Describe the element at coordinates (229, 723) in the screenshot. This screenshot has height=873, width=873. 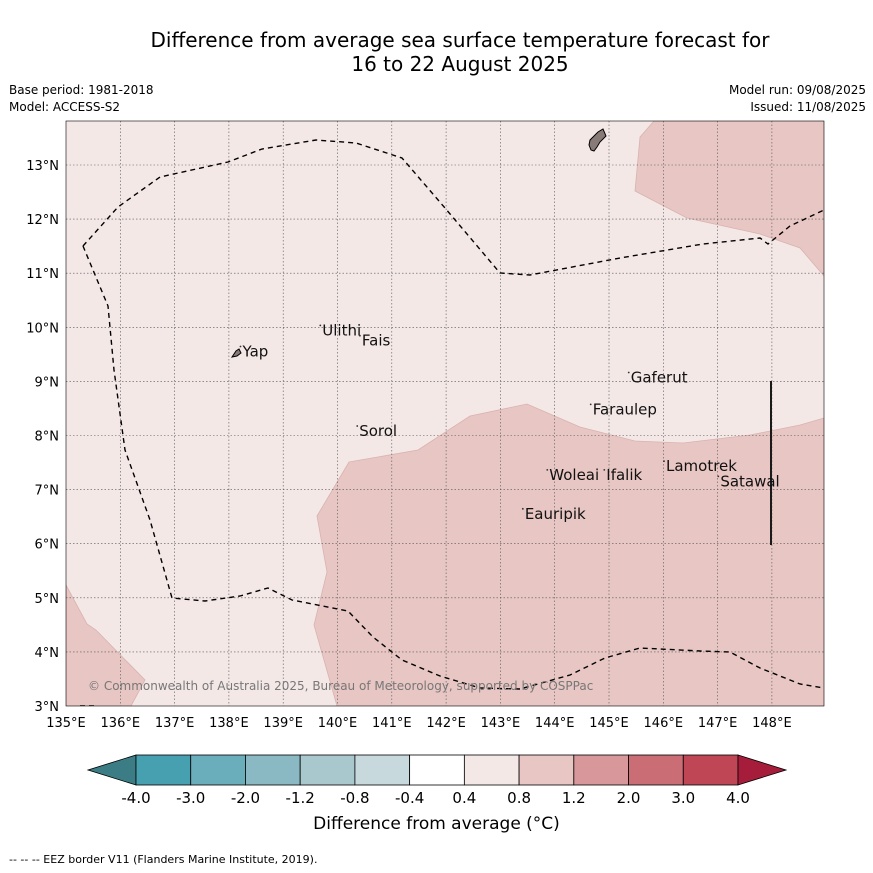
I see `lon-tick-label: 138°E` at that location.